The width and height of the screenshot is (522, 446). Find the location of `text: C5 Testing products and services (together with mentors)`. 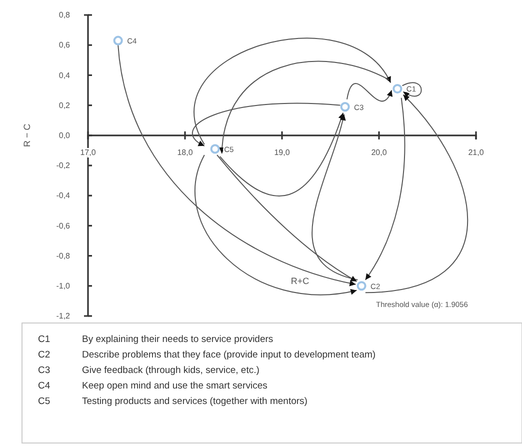

text: C5 Testing products and services (together with mentors) is located at coordinates (173, 401).